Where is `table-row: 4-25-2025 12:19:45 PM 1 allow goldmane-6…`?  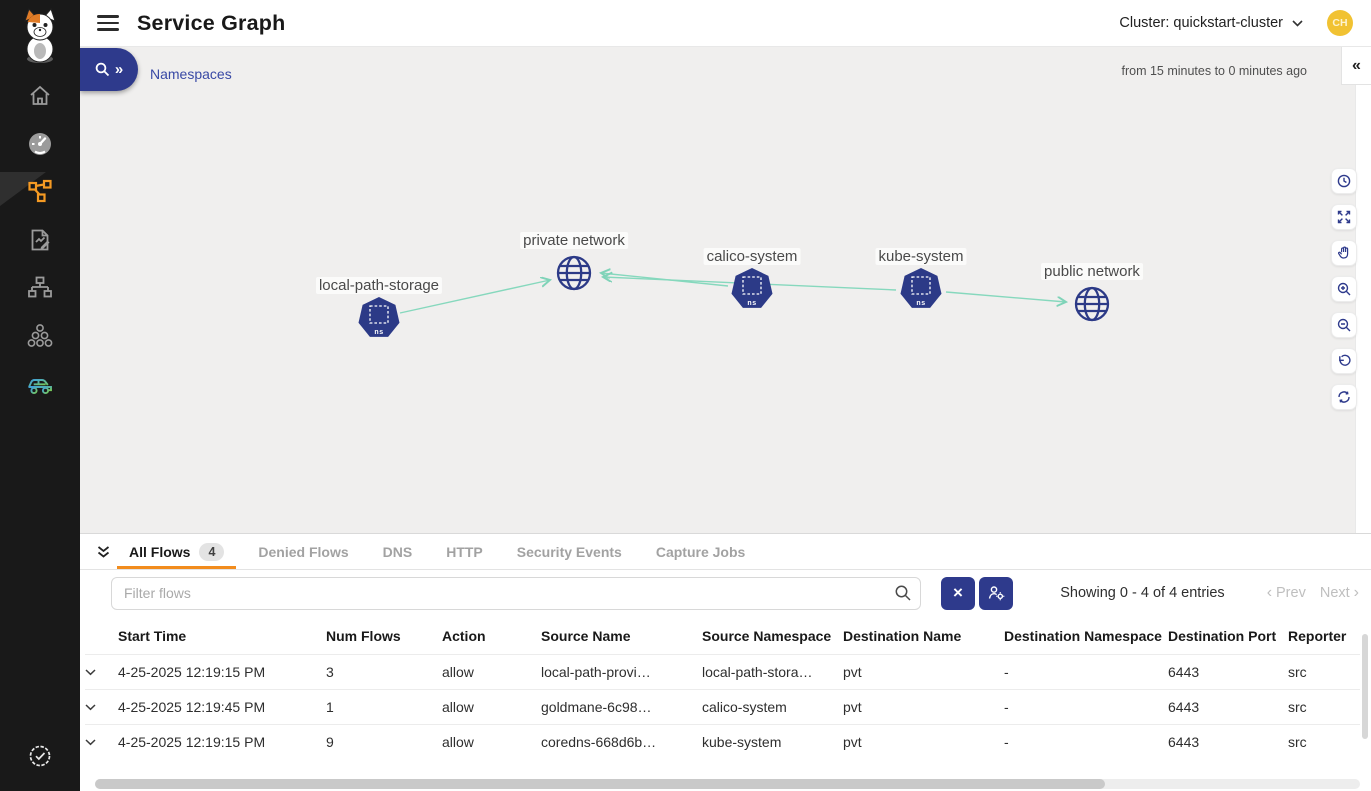 table-row: 4-25-2025 12:19:45 PM 1 allow goldmane-6… is located at coordinates (722, 707).